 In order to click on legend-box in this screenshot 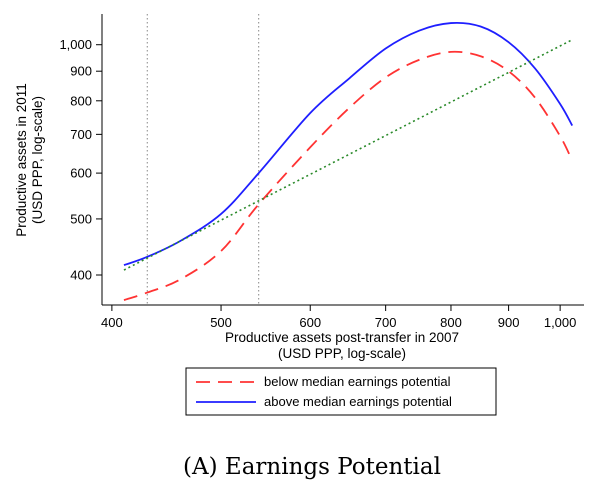, I will do `click(341, 391)`.